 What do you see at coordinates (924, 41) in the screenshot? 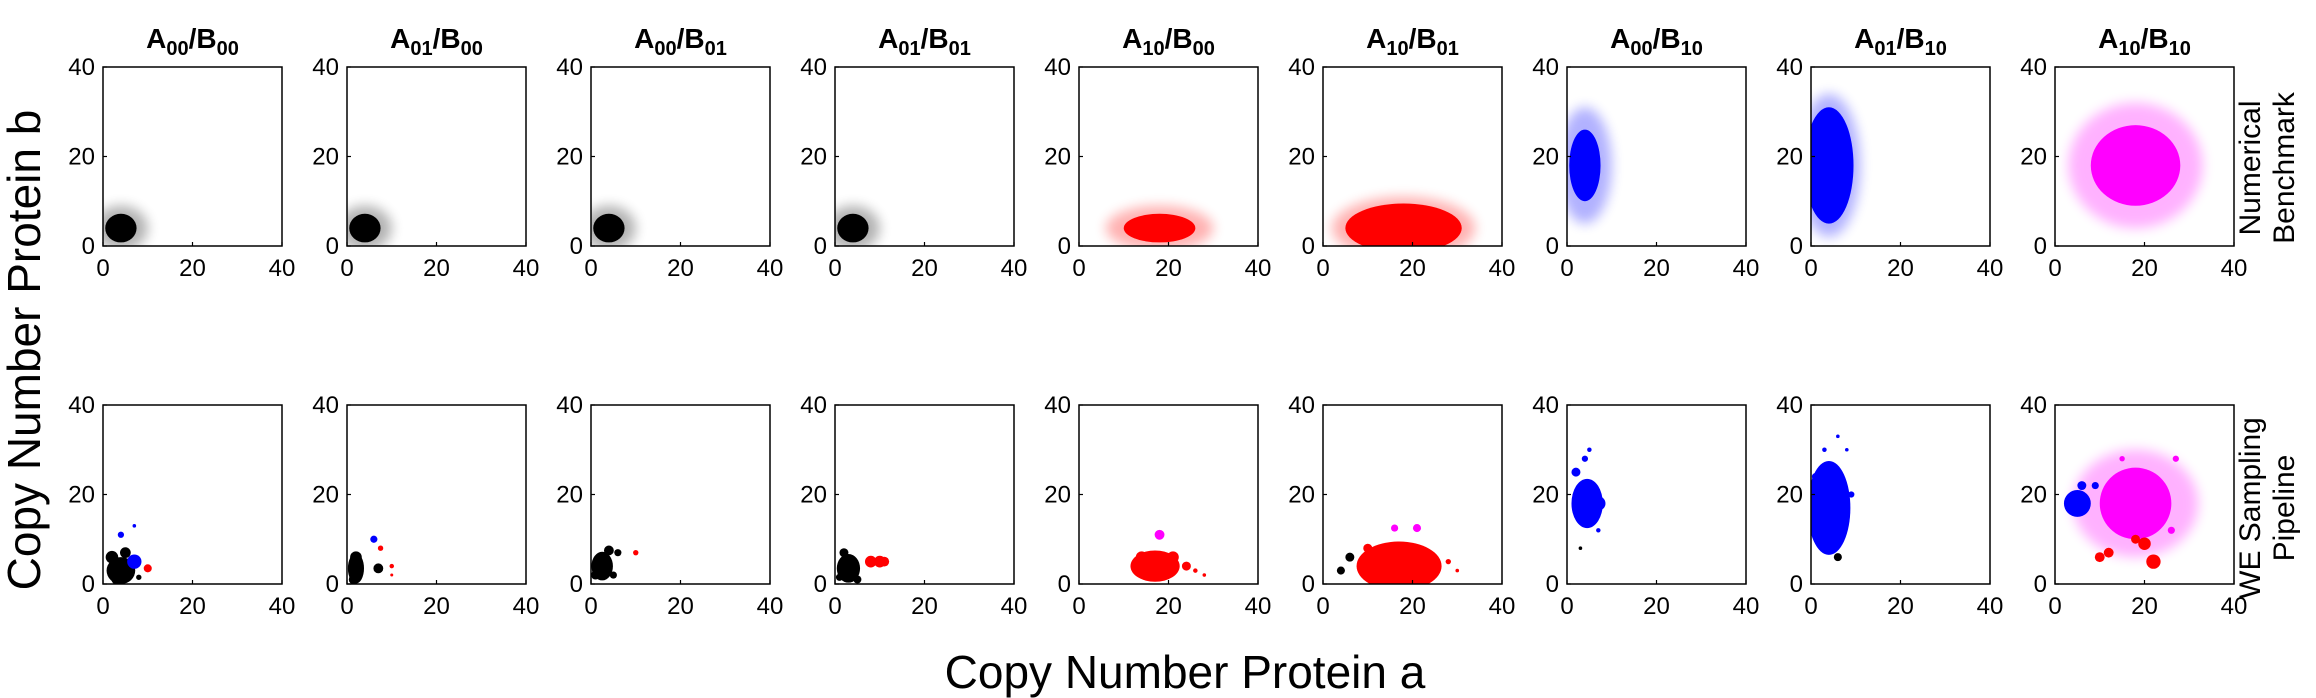
I see `panel-title: A01/B01` at bounding box center [924, 41].